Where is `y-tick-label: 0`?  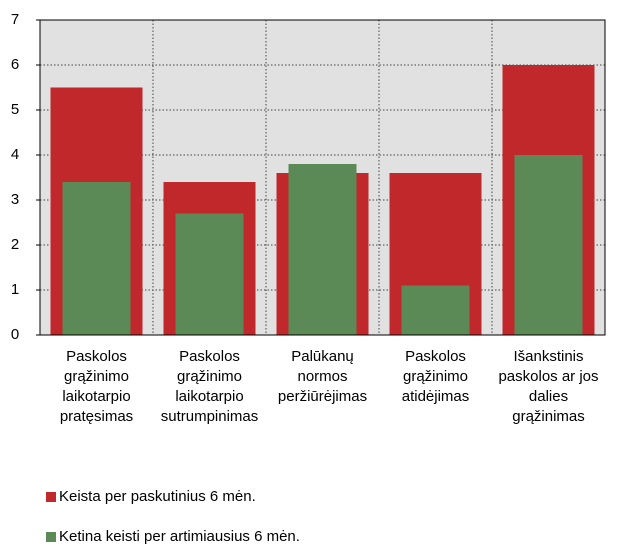
y-tick-label: 0 is located at coordinates (15, 334).